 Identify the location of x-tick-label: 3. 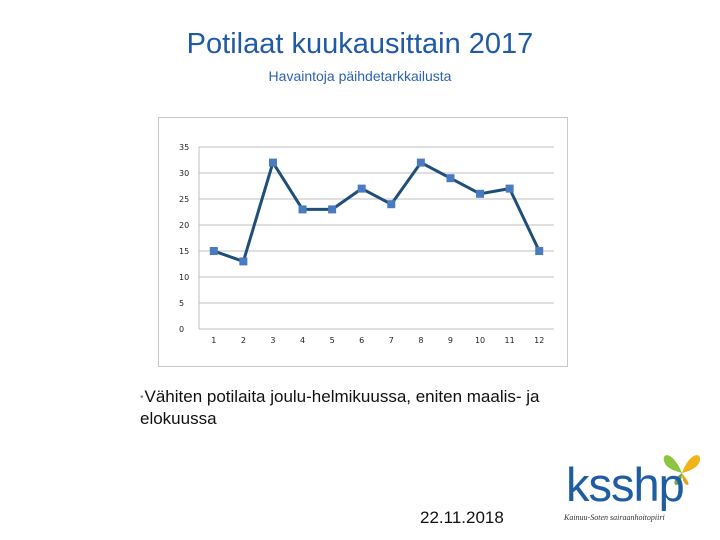
(272, 340).